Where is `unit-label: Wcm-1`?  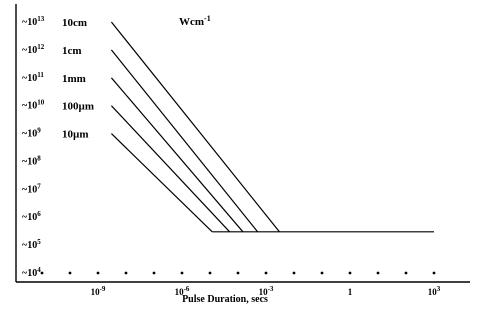
unit-label: Wcm-1 is located at coordinates (195, 21).